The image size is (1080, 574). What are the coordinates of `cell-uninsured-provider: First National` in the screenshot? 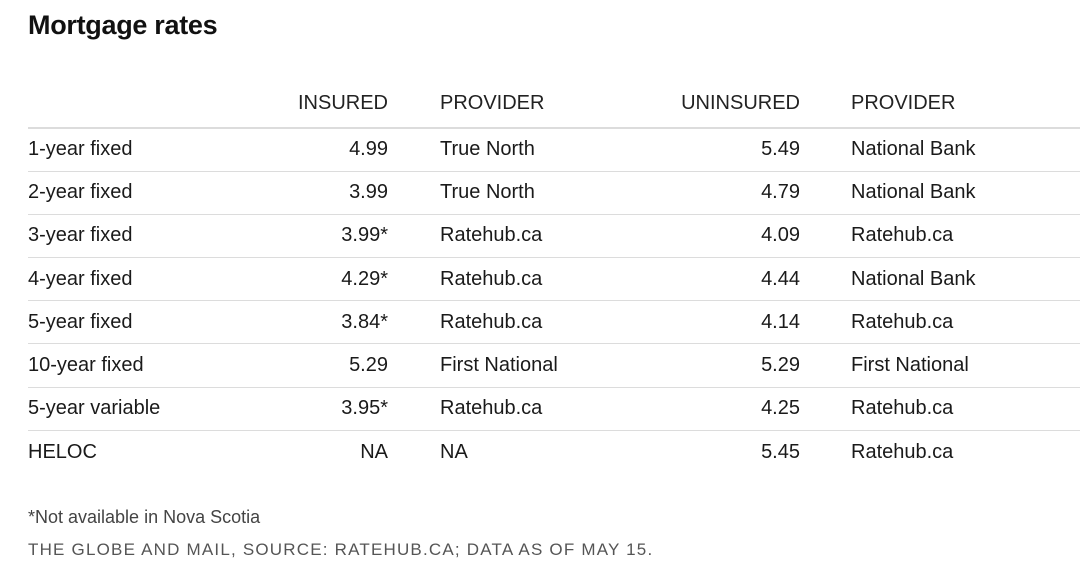 It's located at (940, 365).